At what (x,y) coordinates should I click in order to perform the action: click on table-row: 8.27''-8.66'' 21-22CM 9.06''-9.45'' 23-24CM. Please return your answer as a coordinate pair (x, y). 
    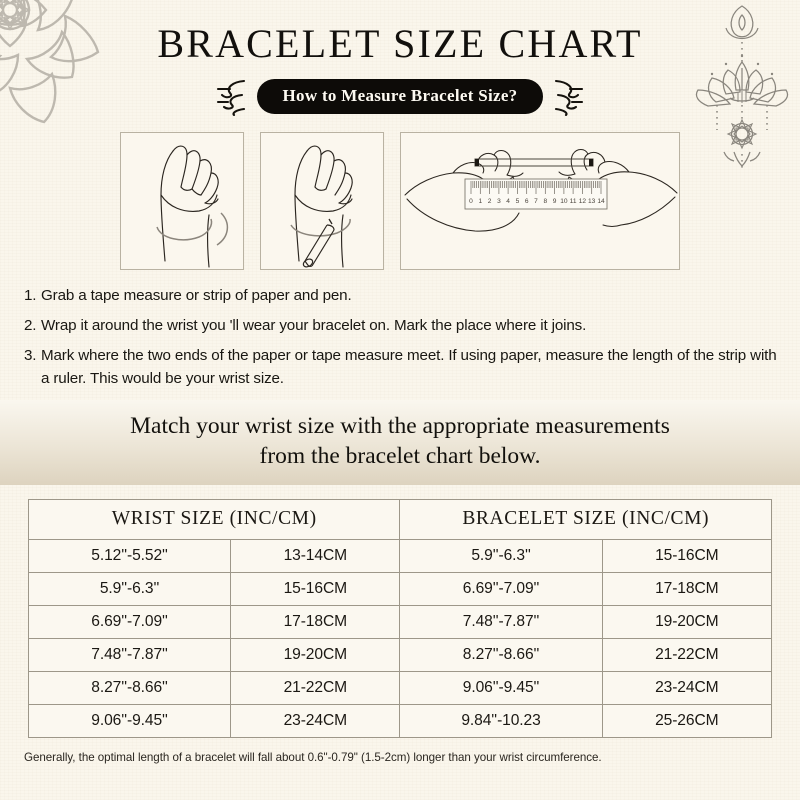
    Looking at the image, I should click on (400, 687).